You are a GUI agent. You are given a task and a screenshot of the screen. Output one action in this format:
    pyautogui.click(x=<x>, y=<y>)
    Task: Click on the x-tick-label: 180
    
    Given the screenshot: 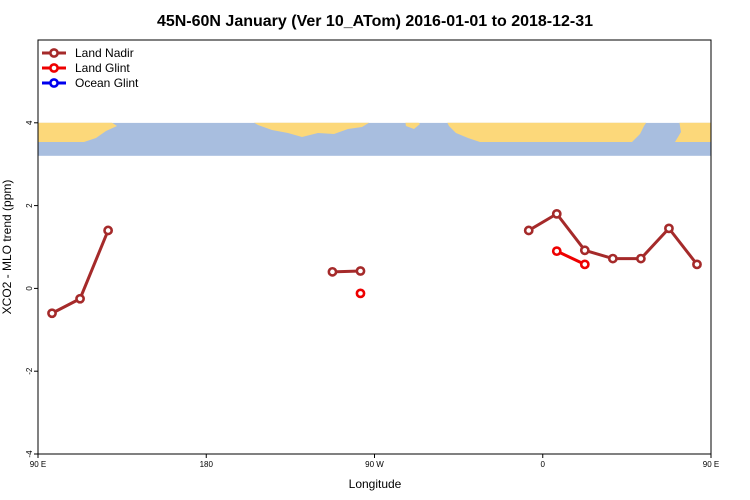 What is the action you would take?
    pyautogui.click(x=207, y=464)
    